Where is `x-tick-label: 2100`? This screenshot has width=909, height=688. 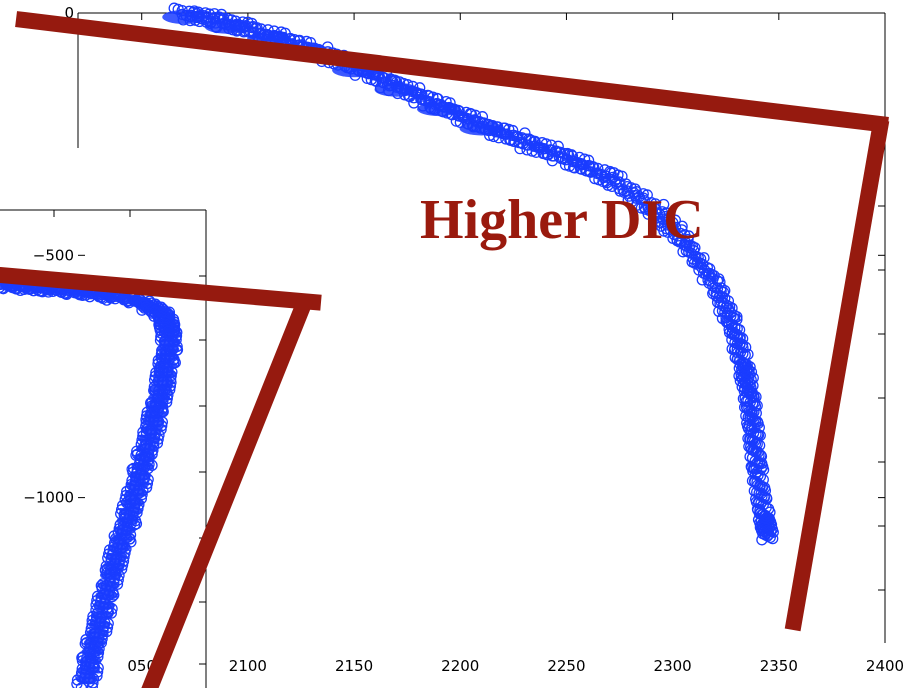 x-tick-label: 2100 is located at coordinates (248, 666).